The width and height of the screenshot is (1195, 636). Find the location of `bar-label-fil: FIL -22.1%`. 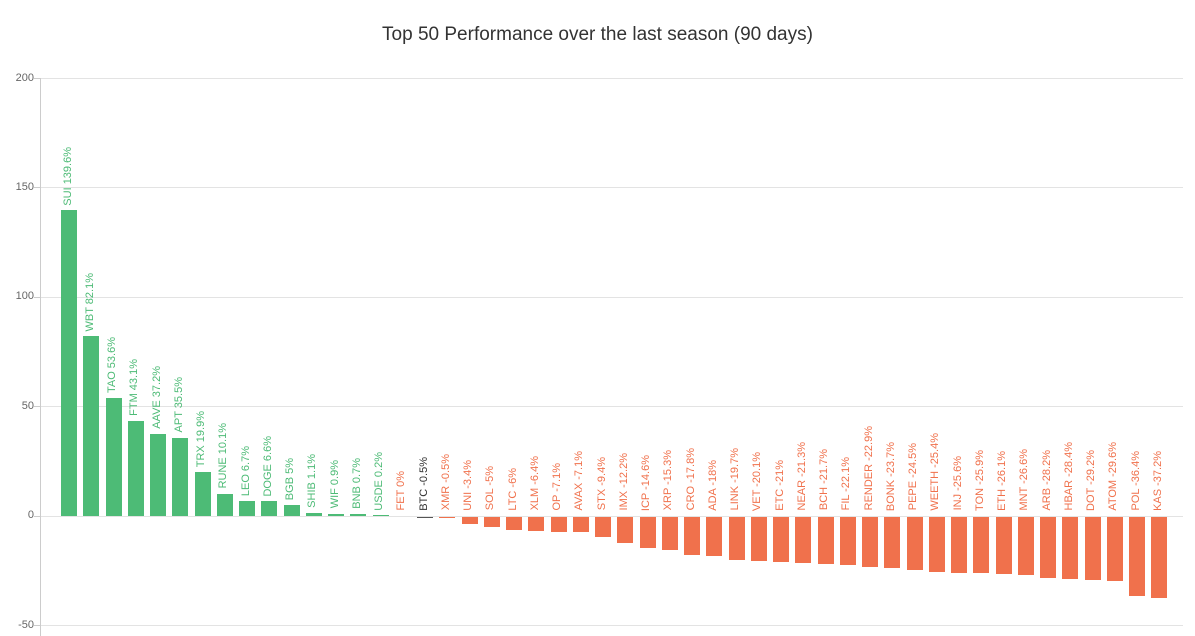

bar-label-fil: FIL -22.1% is located at coordinates (846, 484).